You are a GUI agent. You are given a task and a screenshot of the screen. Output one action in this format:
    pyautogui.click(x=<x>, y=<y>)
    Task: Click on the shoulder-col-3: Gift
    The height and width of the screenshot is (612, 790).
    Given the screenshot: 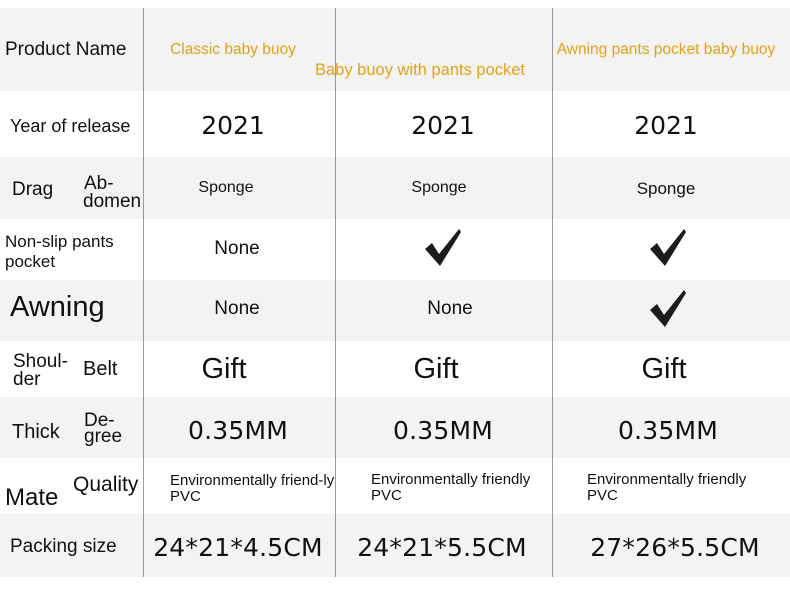 What is the action you would take?
    pyautogui.click(x=664, y=369)
    